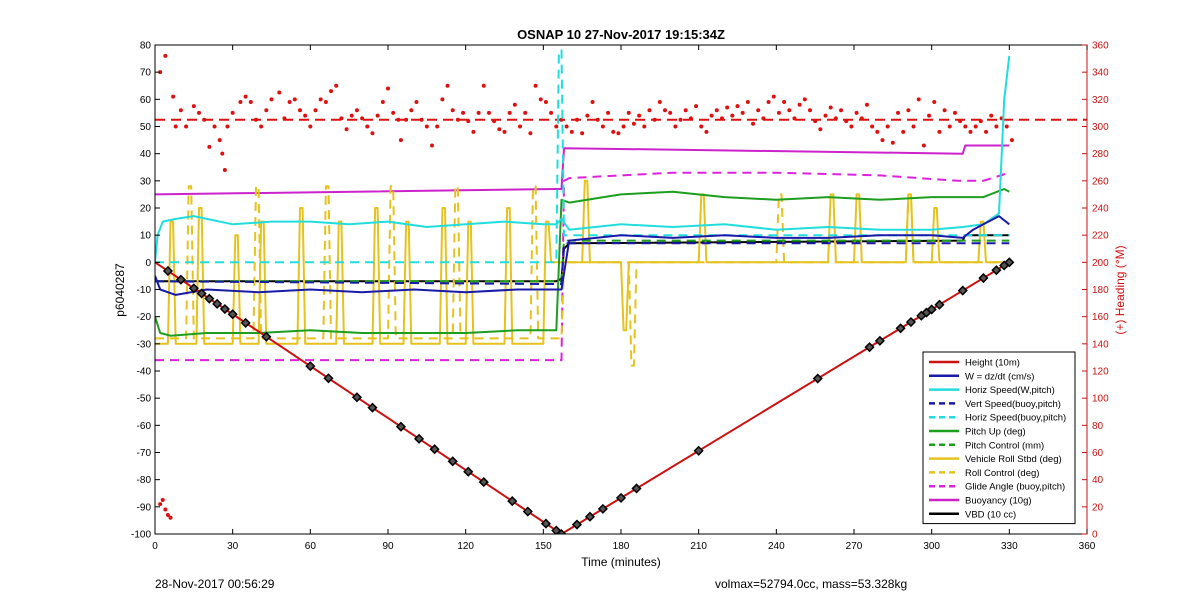  I want to click on legend-box, so click(999, 438).